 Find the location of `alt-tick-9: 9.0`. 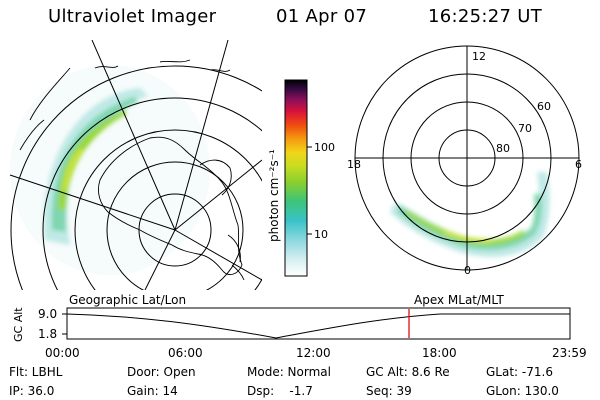

alt-tick-9: 9.0 is located at coordinates (47, 314).